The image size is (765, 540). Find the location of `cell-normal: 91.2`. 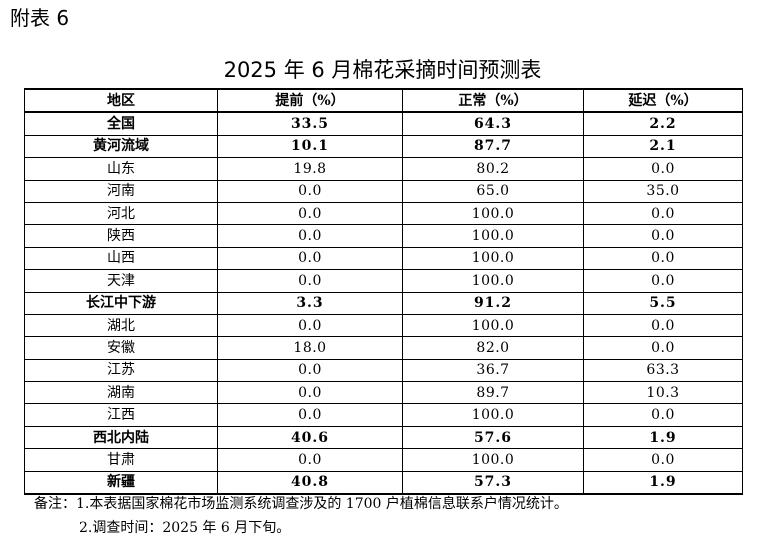

cell-normal: 91.2 is located at coordinates (493, 303).